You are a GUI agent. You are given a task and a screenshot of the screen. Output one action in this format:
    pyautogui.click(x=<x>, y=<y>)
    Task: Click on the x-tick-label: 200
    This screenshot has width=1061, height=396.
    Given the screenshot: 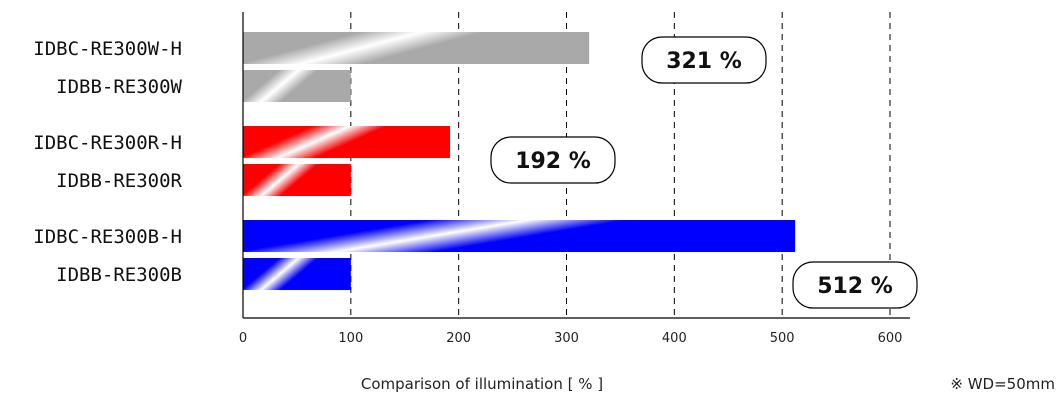 What is the action you would take?
    pyautogui.click(x=458, y=338)
    